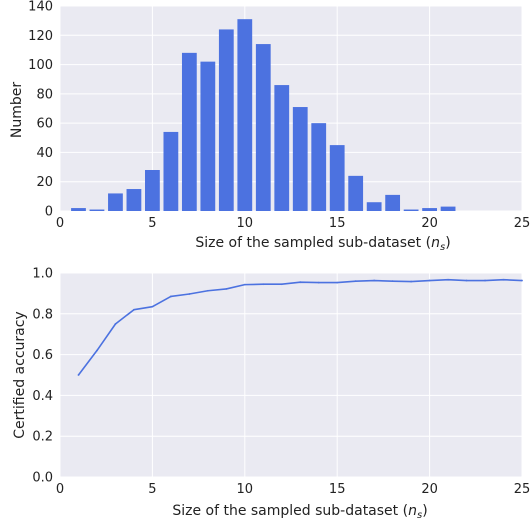 Image resolution: width=532 pixels, height=527 pixels. Describe the element at coordinates (245, 489) in the screenshot. I see `line-x-tick-label: 10` at that location.